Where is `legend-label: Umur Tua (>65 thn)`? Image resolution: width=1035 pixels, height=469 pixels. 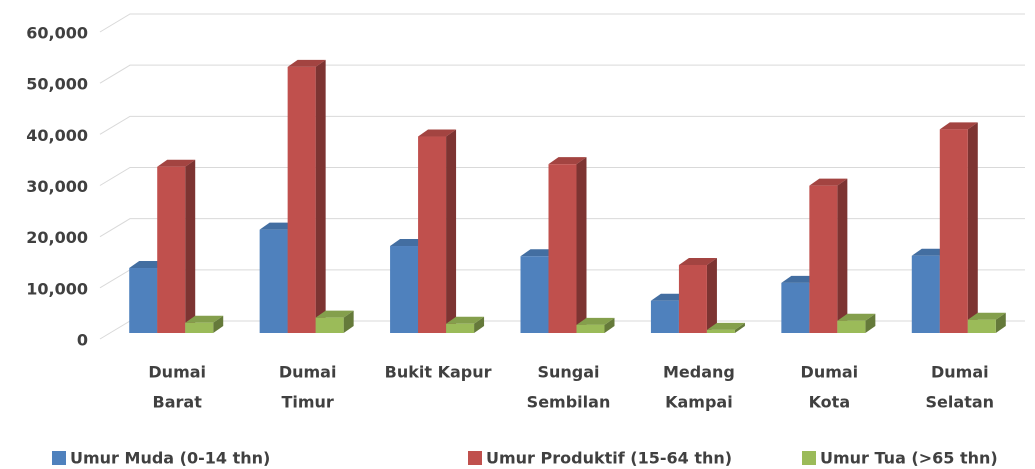 legend-label: Umur Tua (>65 thn) is located at coordinates (909, 458).